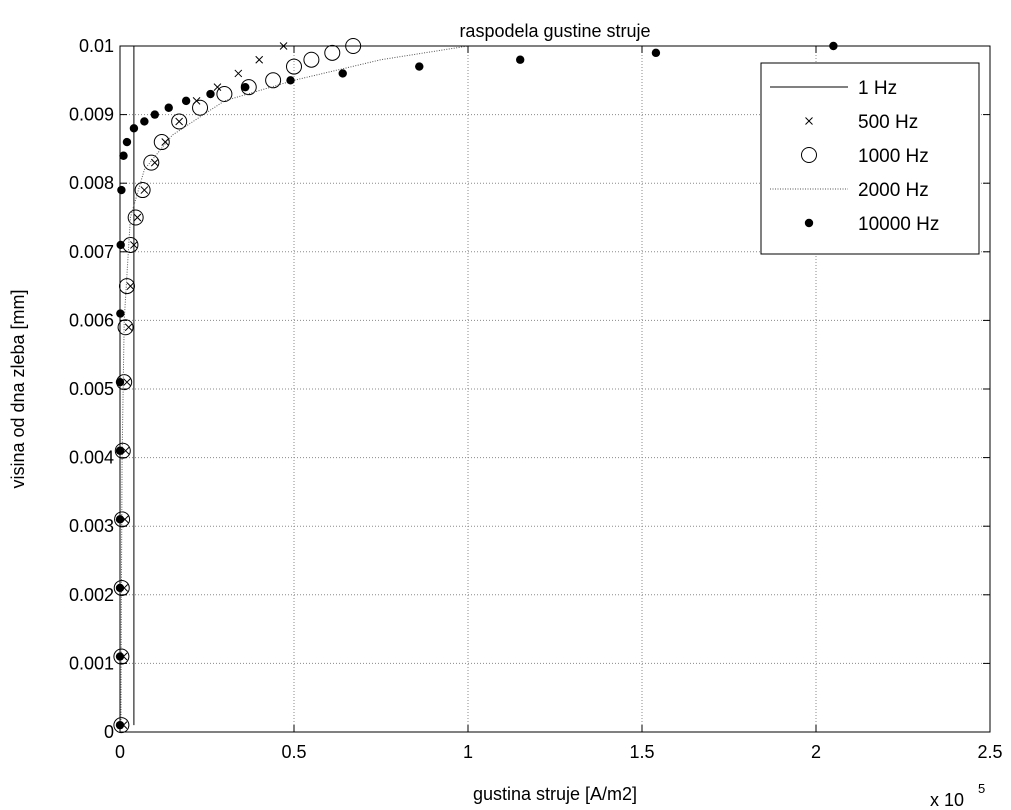 This screenshot has height=810, width=1011. I want to click on y-tick-label: 0.004, so click(91, 458).